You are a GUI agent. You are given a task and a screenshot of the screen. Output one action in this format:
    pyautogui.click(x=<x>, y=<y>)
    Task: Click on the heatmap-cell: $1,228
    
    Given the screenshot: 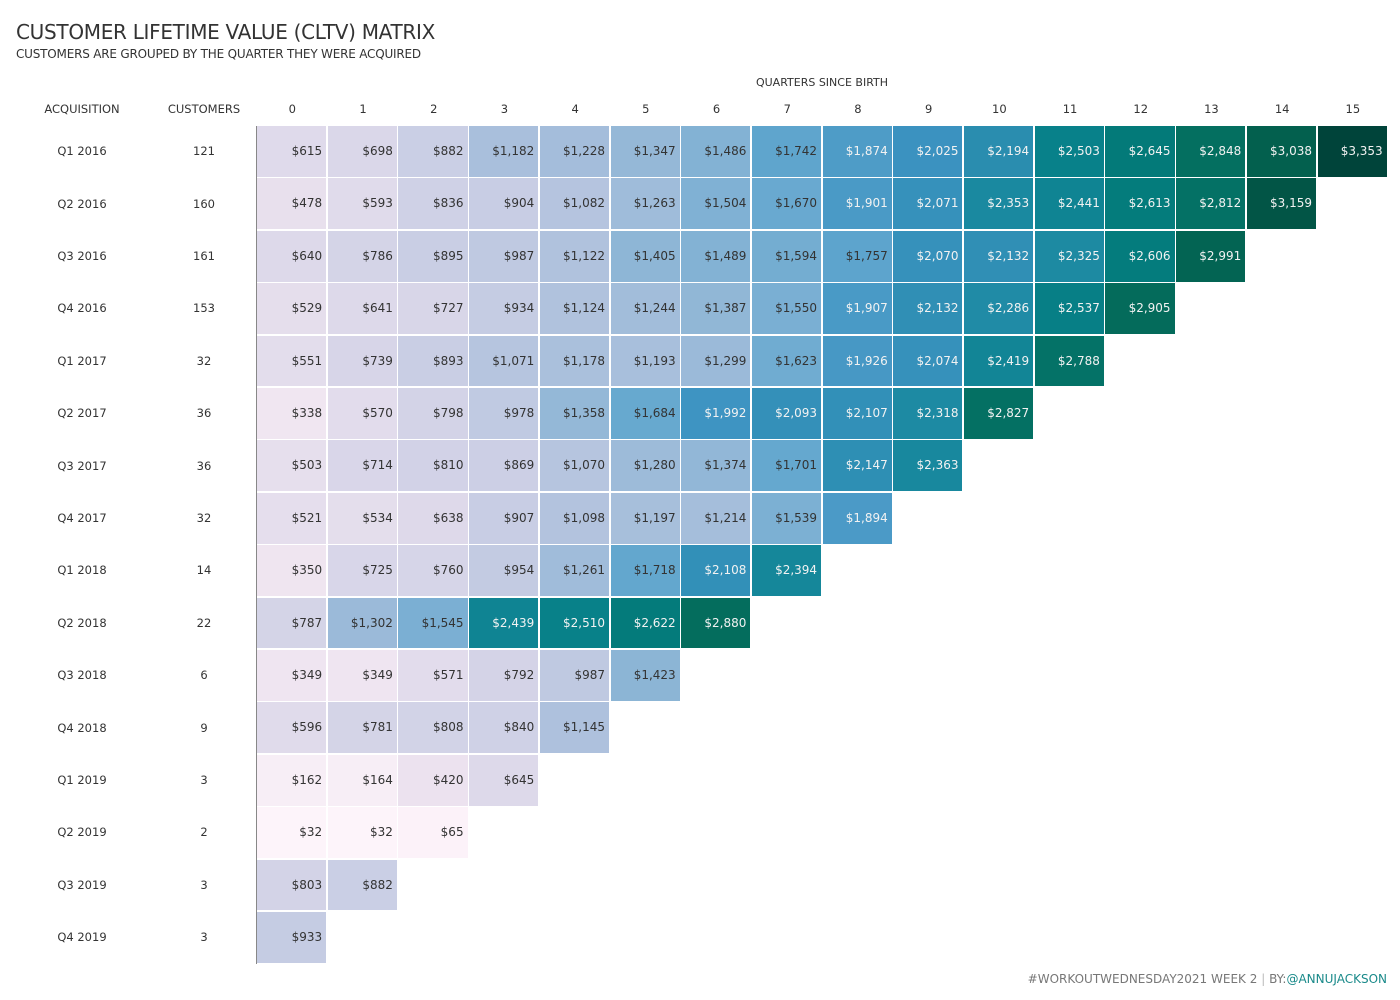 What is the action you would take?
    pyautogui.click(x=574, y=151)
    